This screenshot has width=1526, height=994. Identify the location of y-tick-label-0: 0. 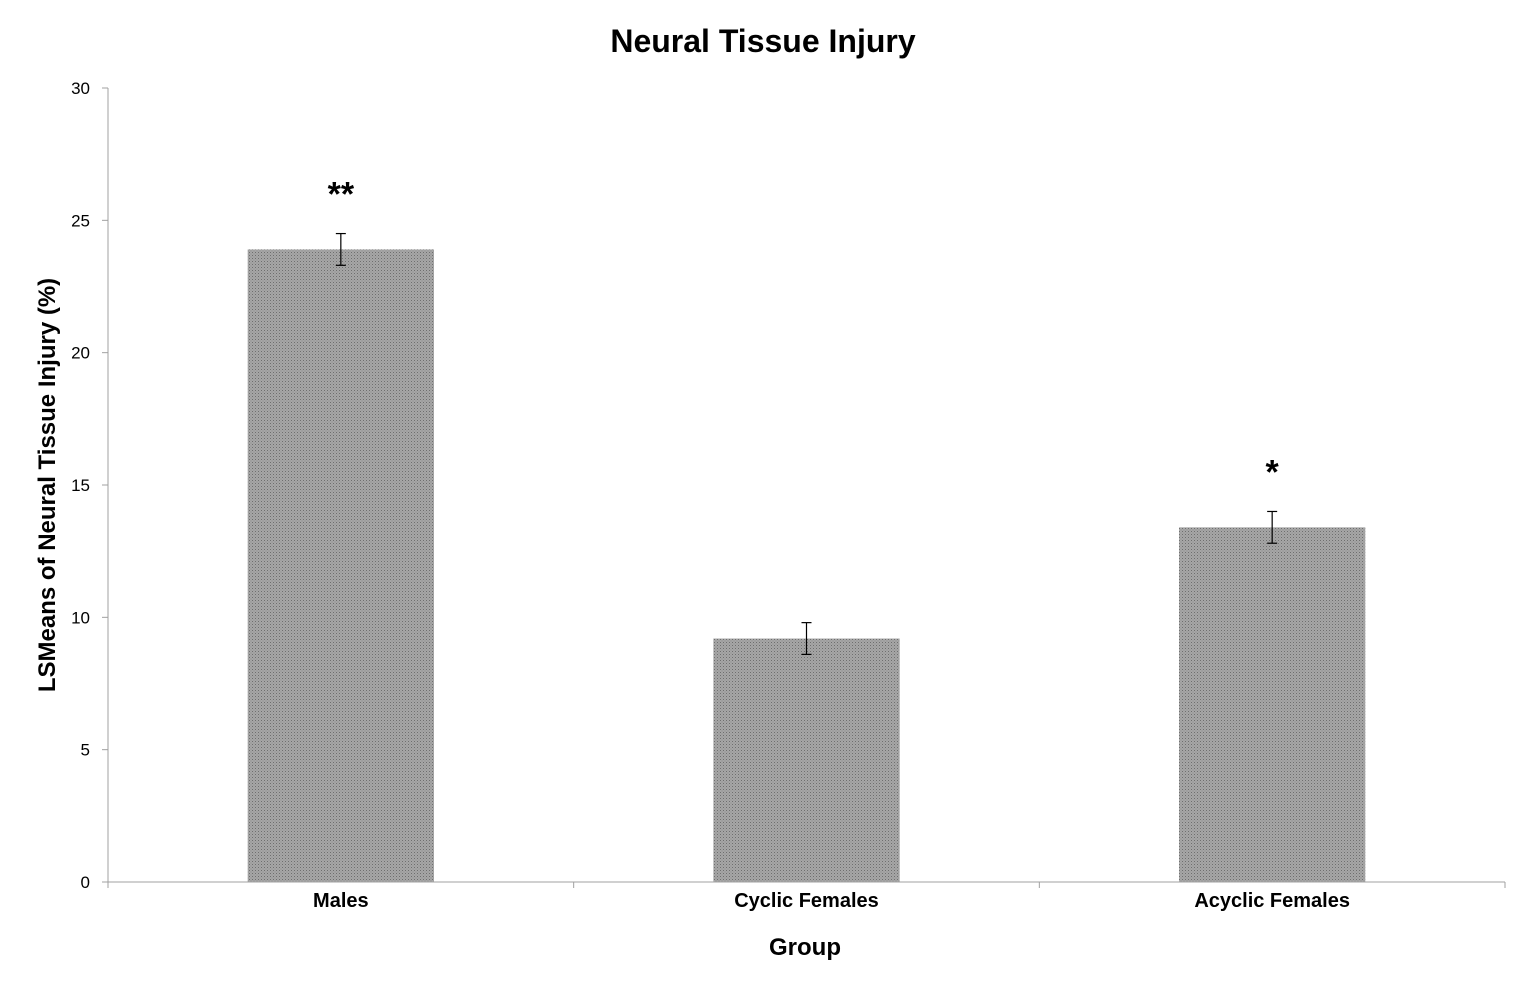
(85, 882).